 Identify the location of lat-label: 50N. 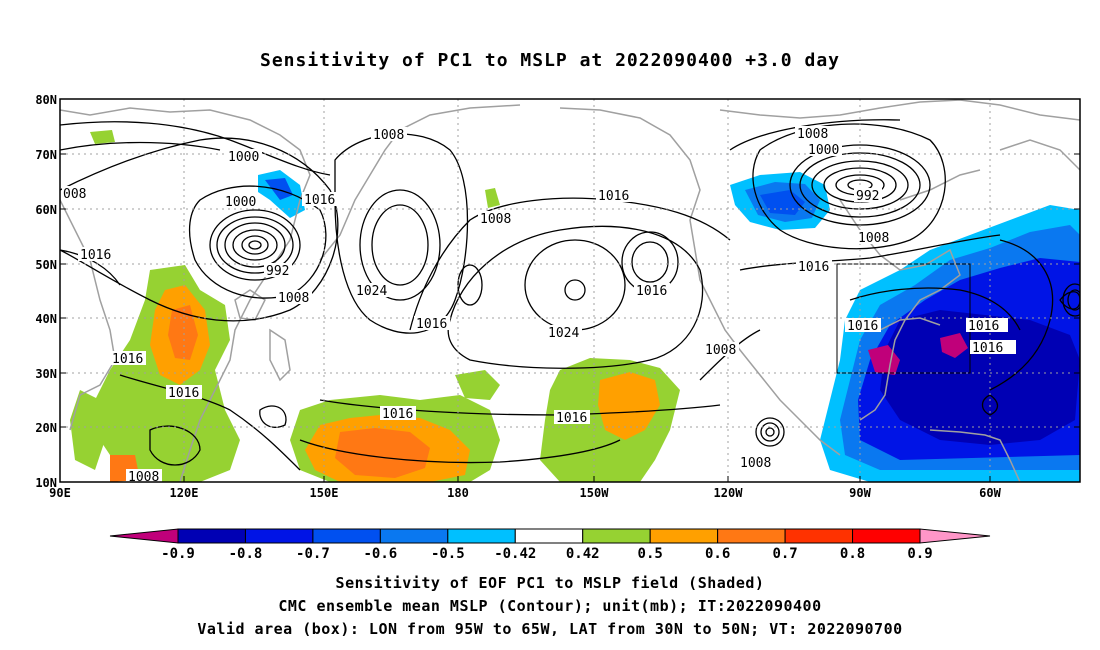
(46, 265).